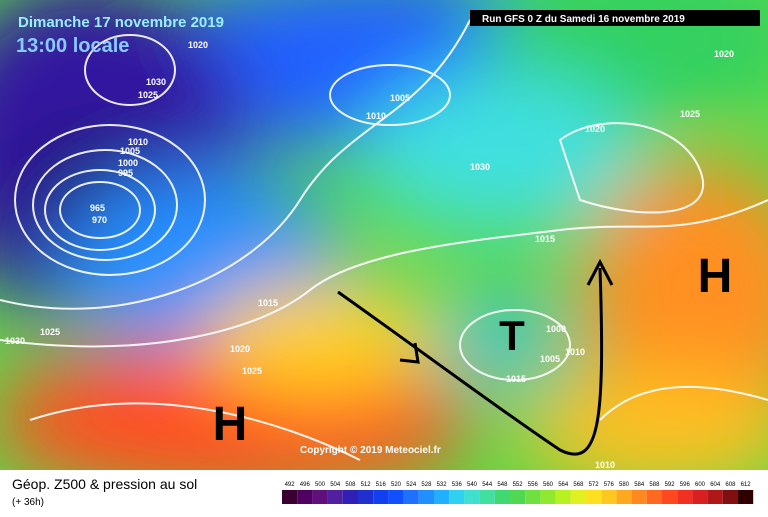 This screenshot has height=517, width=768. What do you see at coordinates (578, 485) in the screenshot?
I see `colorbar-label: 568` at bounding box center [578, 485].